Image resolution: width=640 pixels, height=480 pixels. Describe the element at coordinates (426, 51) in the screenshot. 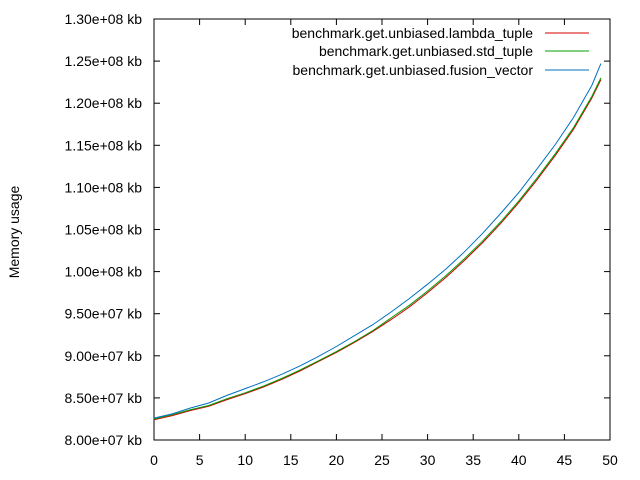

I see `legend-label-std-tuple: benchmark.get.unbiased.std_tuple` at that location.